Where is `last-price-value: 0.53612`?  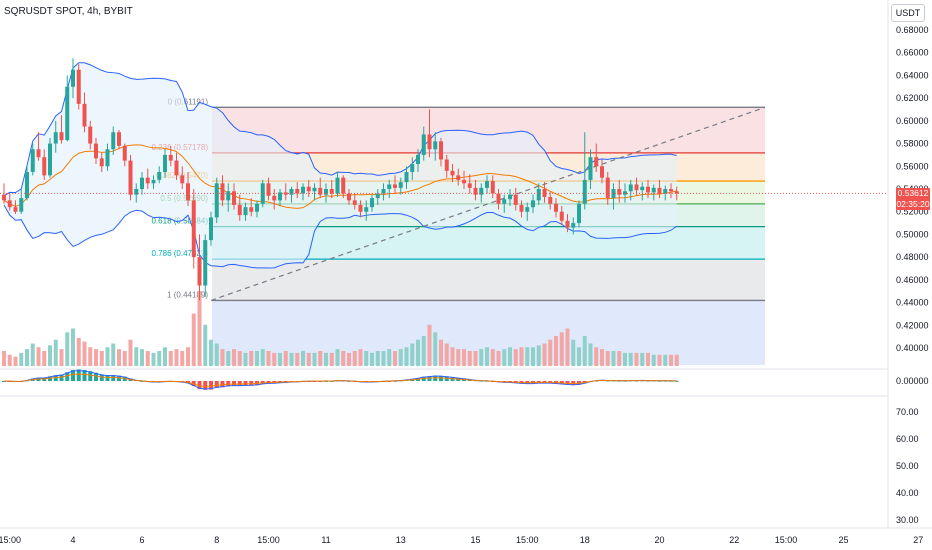 last-price-value: 0.53612 is located at coordinates (913, 193).